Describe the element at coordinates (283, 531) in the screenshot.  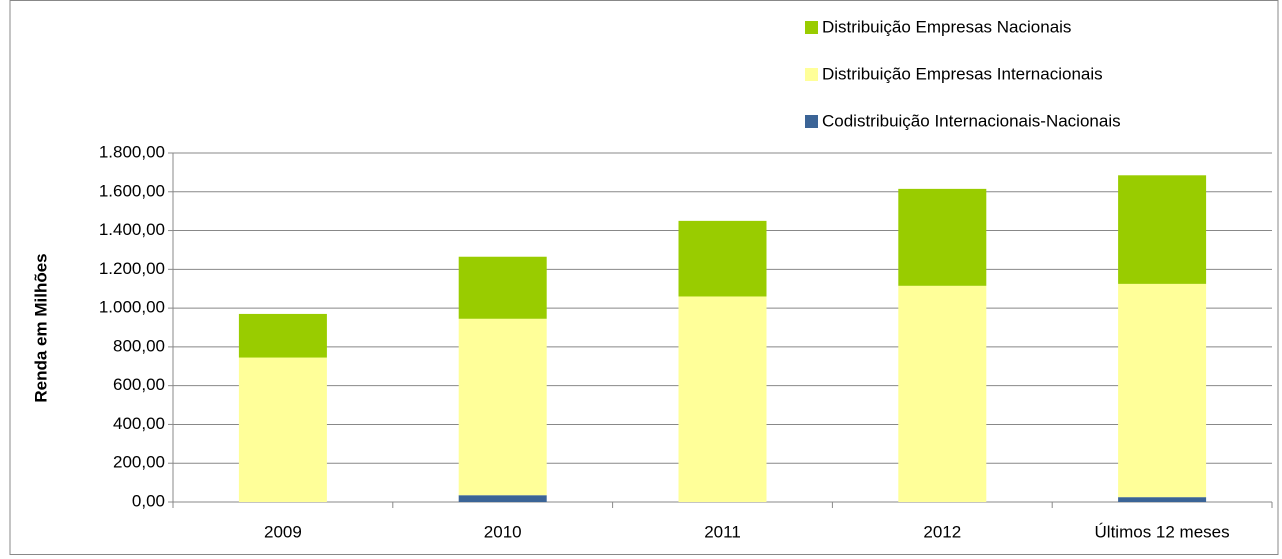
I see `x-tick-label: 2009` at that location.